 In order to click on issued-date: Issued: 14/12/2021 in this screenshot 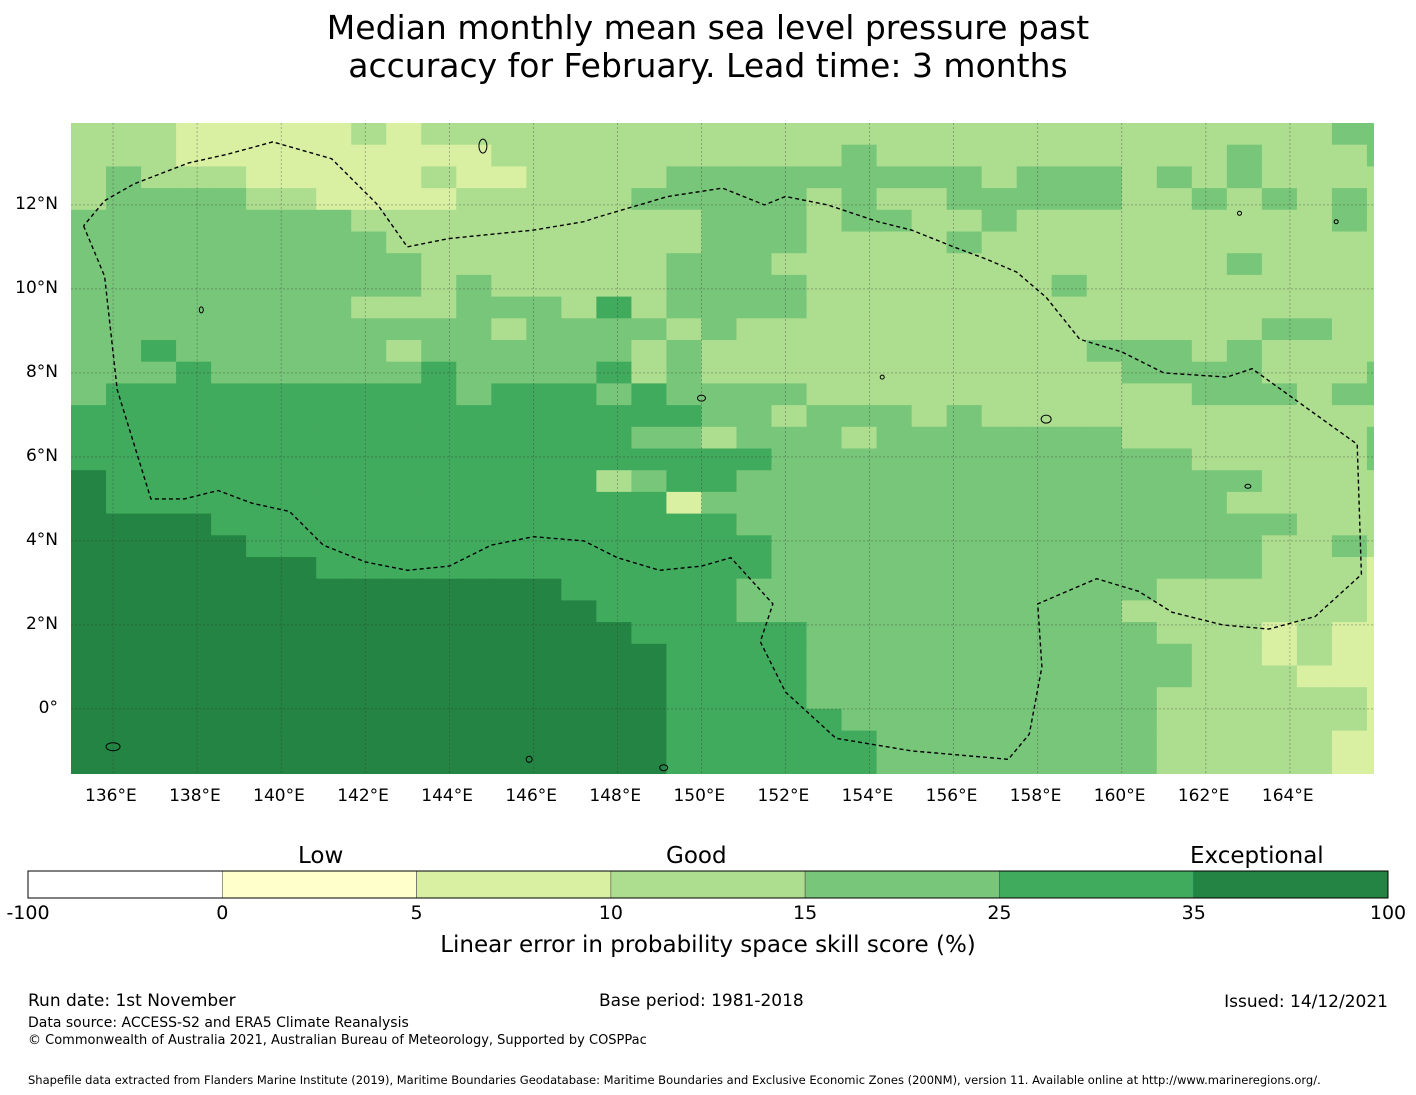, I will do `click(1306, 1002)`.